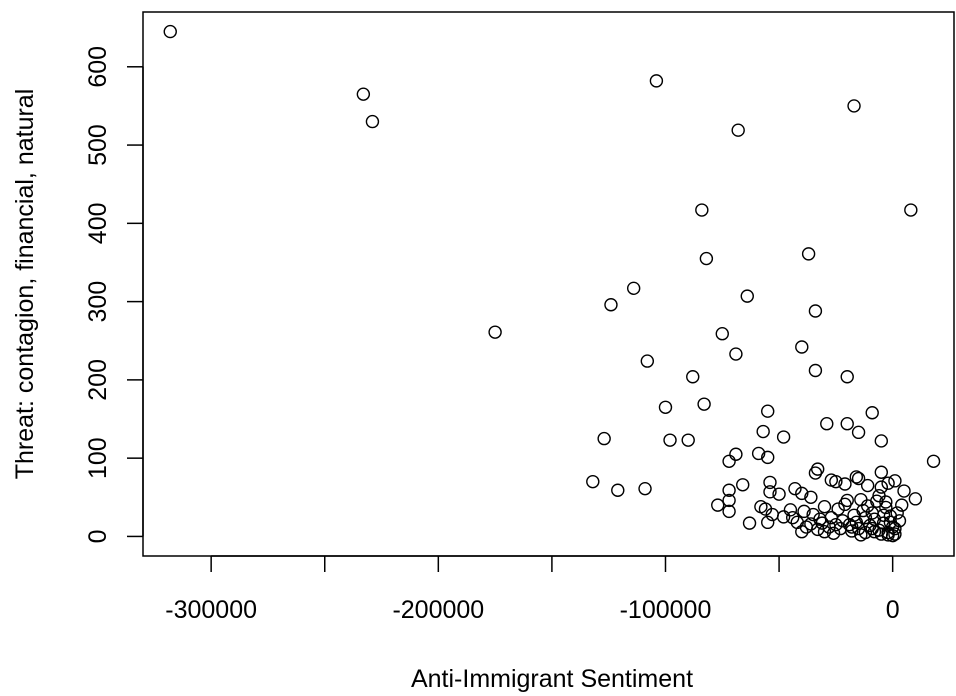  What do you see at coordinates (98, 223) in the screenshot?
I see `y-tick-label: 400` at bounding box center [98, 223].